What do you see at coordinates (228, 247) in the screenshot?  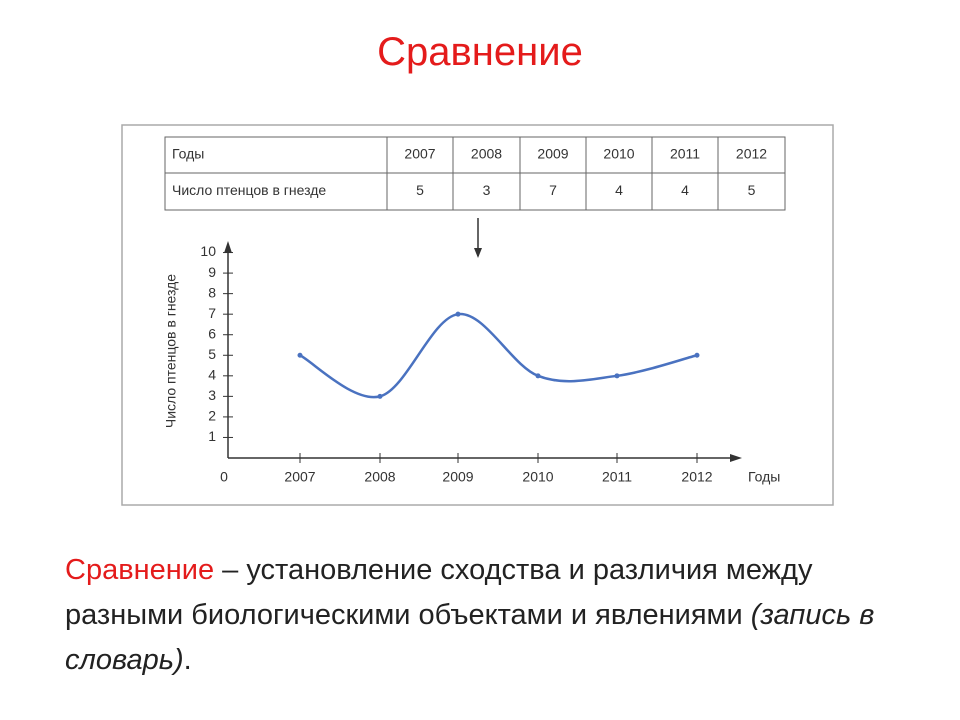 I see `y-axis-arrow` at bounding box center [228, 247].